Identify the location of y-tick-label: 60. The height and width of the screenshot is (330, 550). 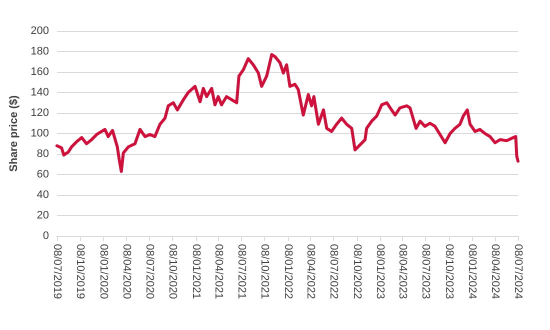
(42, 174).